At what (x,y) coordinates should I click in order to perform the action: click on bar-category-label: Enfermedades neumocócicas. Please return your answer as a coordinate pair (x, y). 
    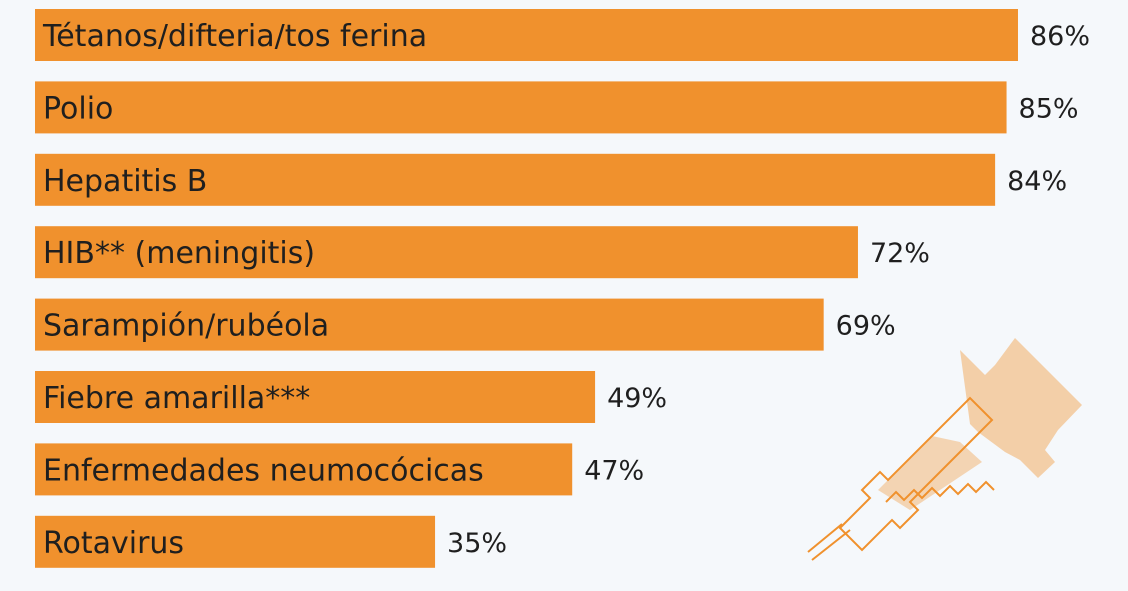
    Looking at the image, I should click on (263, 470).